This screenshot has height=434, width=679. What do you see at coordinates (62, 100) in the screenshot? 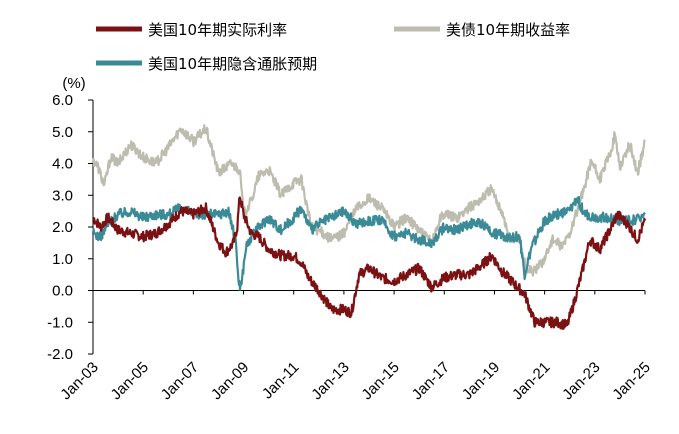
I see `y-tick-label: 6.0` at bounding box center [62, 100].